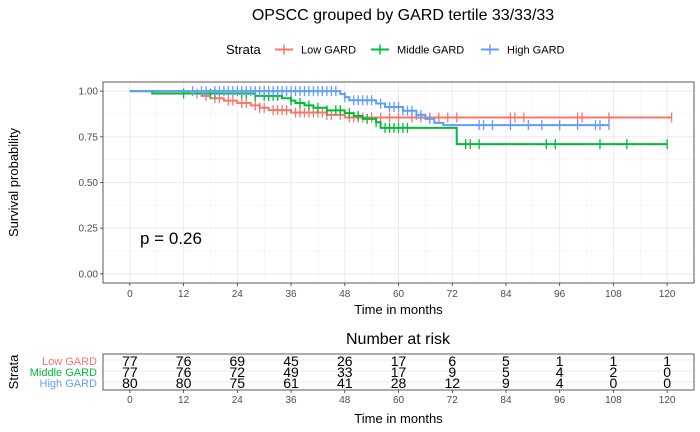 The height and width of the screenshot is (432, 700). I want to click on risk-row-label-low-gard: Low GARD, so click(69, 362).